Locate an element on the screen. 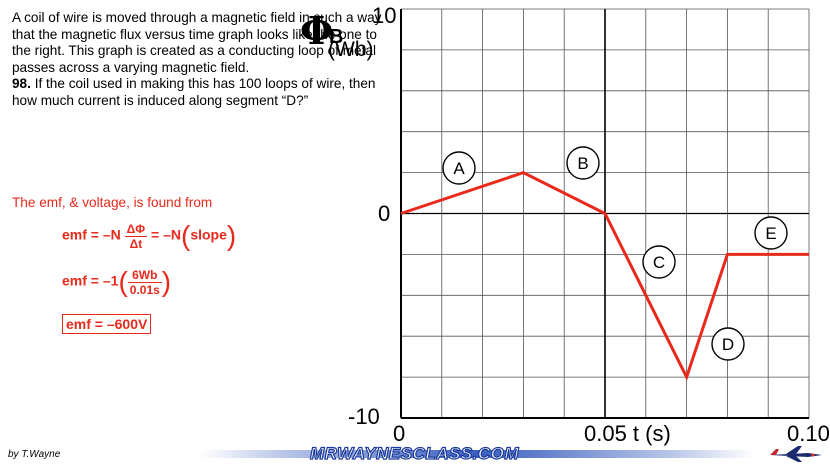  segment-circle-b is located at coordinates (583, 163).